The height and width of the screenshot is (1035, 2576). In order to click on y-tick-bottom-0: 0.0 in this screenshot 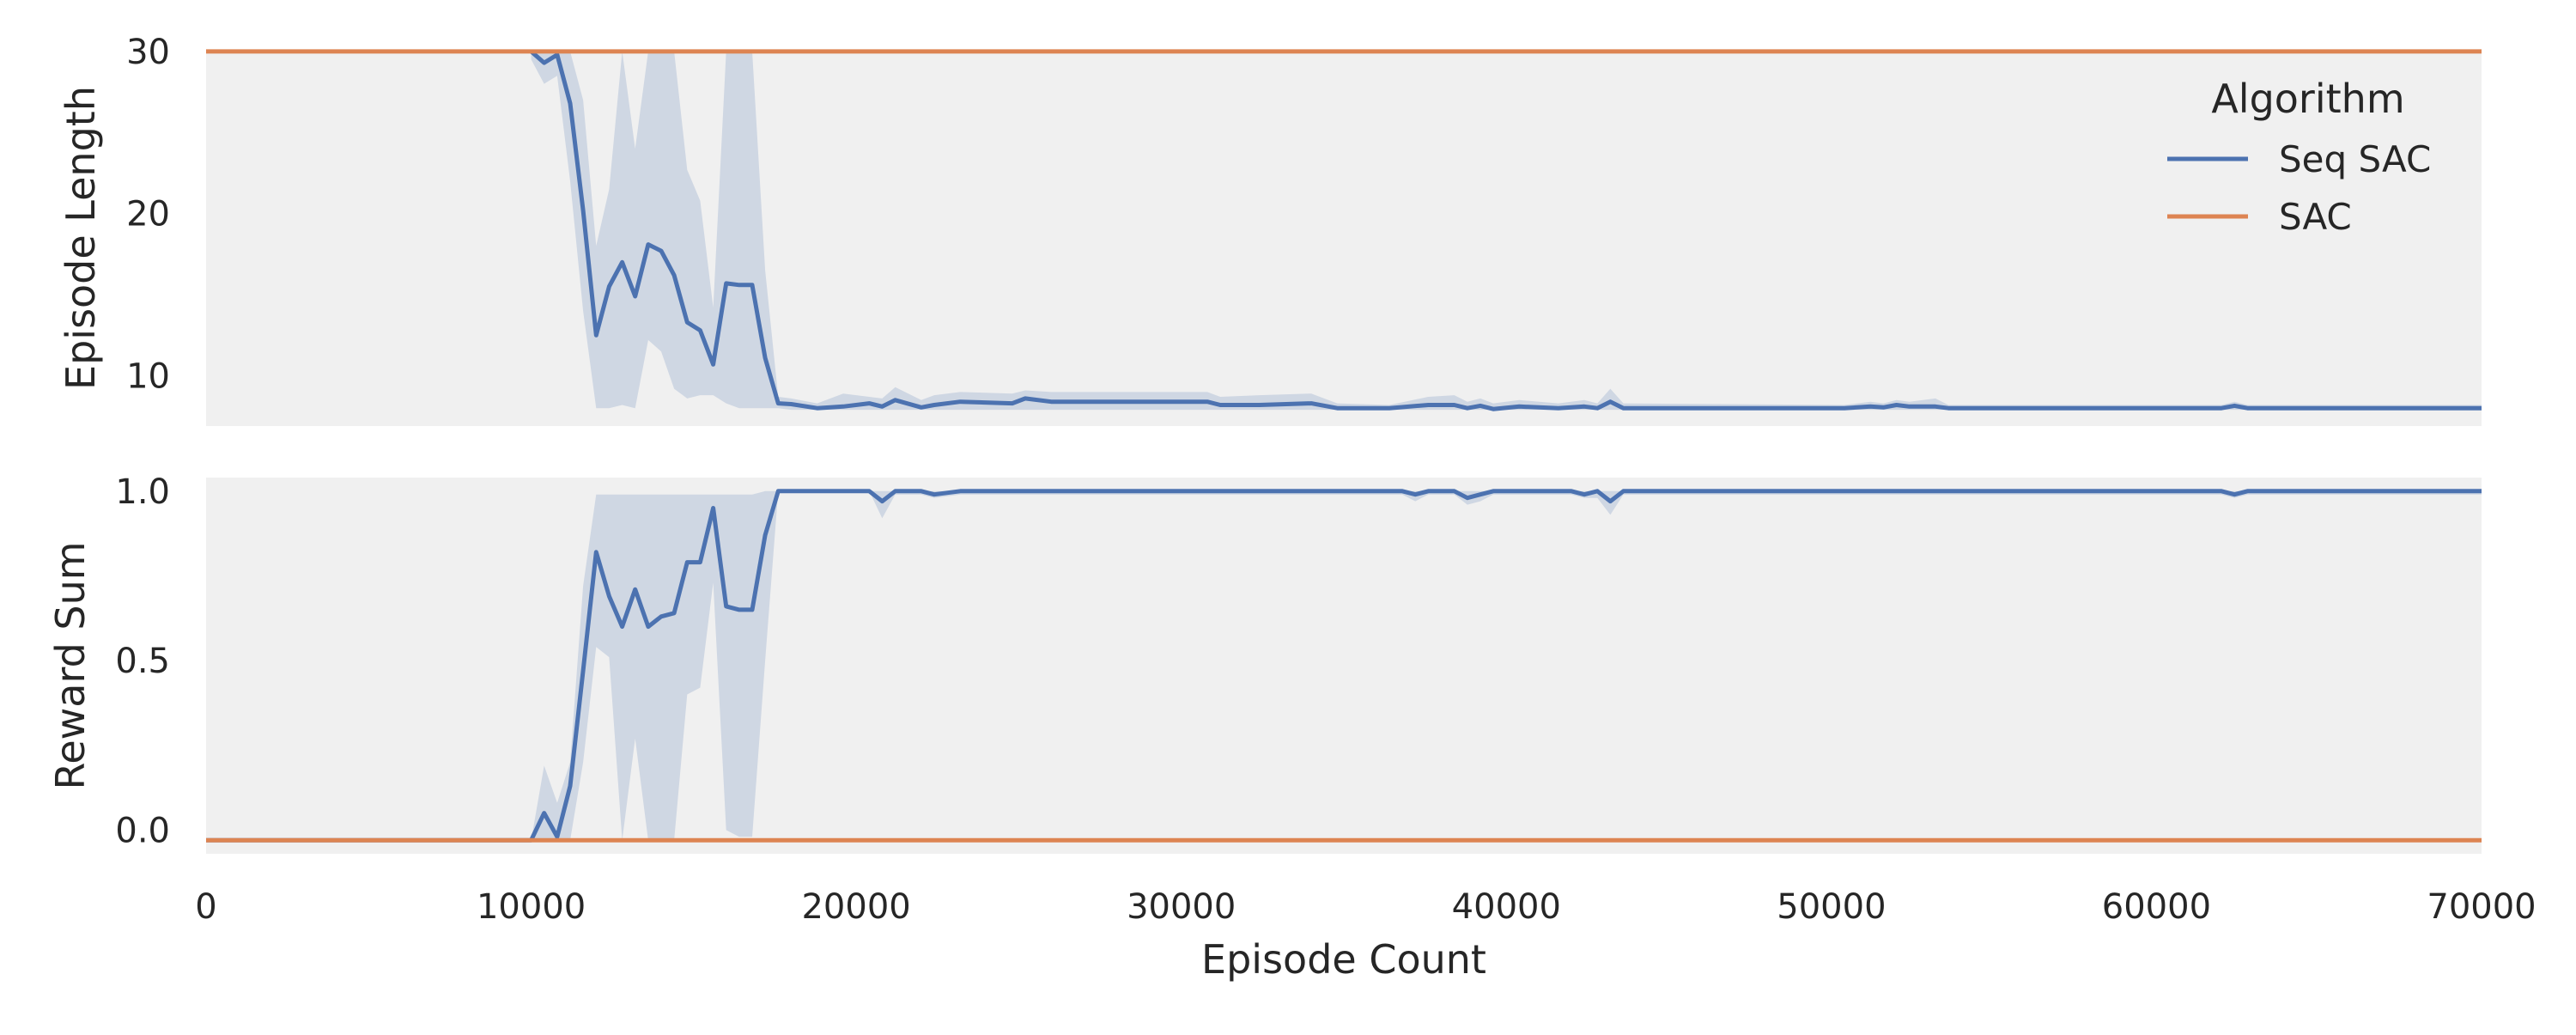, I will do `click(143, 830)`.